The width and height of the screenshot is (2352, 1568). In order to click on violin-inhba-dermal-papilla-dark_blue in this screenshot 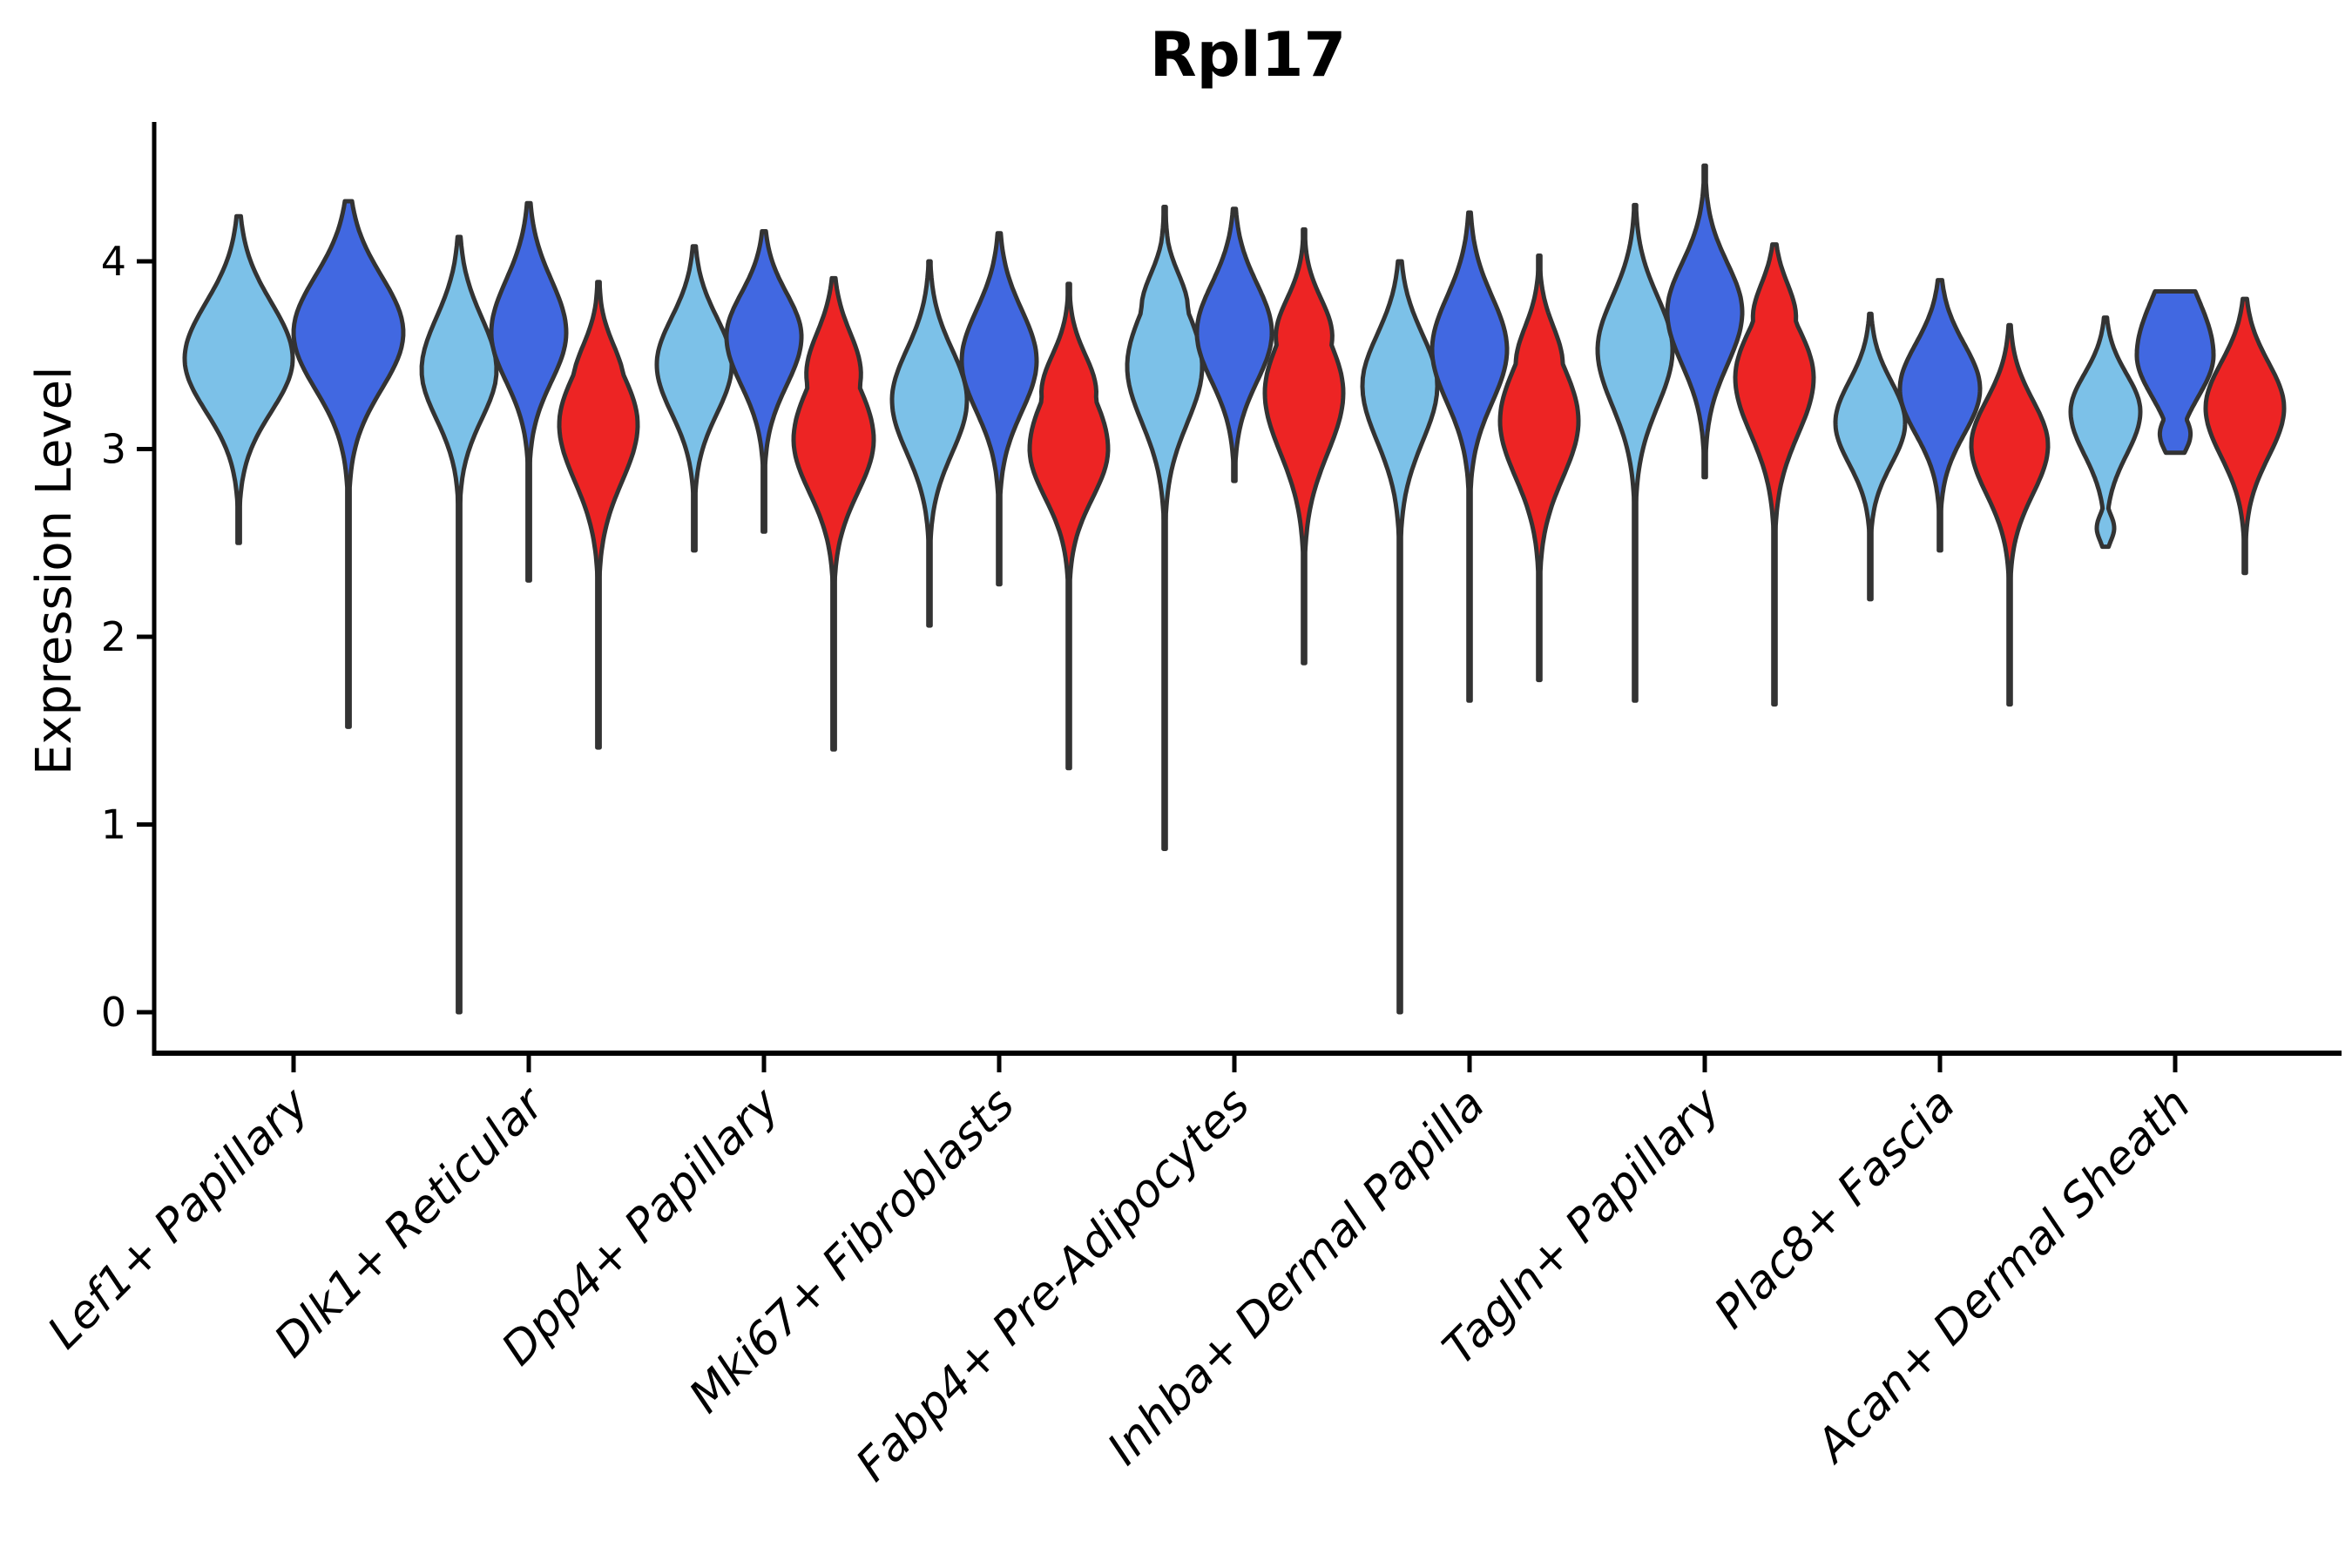, I will do `click(1469, 456)`.